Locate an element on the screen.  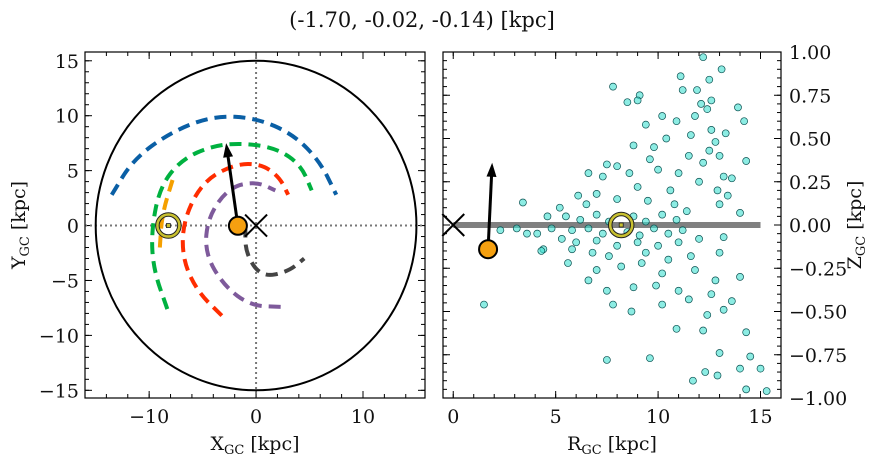
y-tick-label: 0.00 is located at coordinates (810, 226).